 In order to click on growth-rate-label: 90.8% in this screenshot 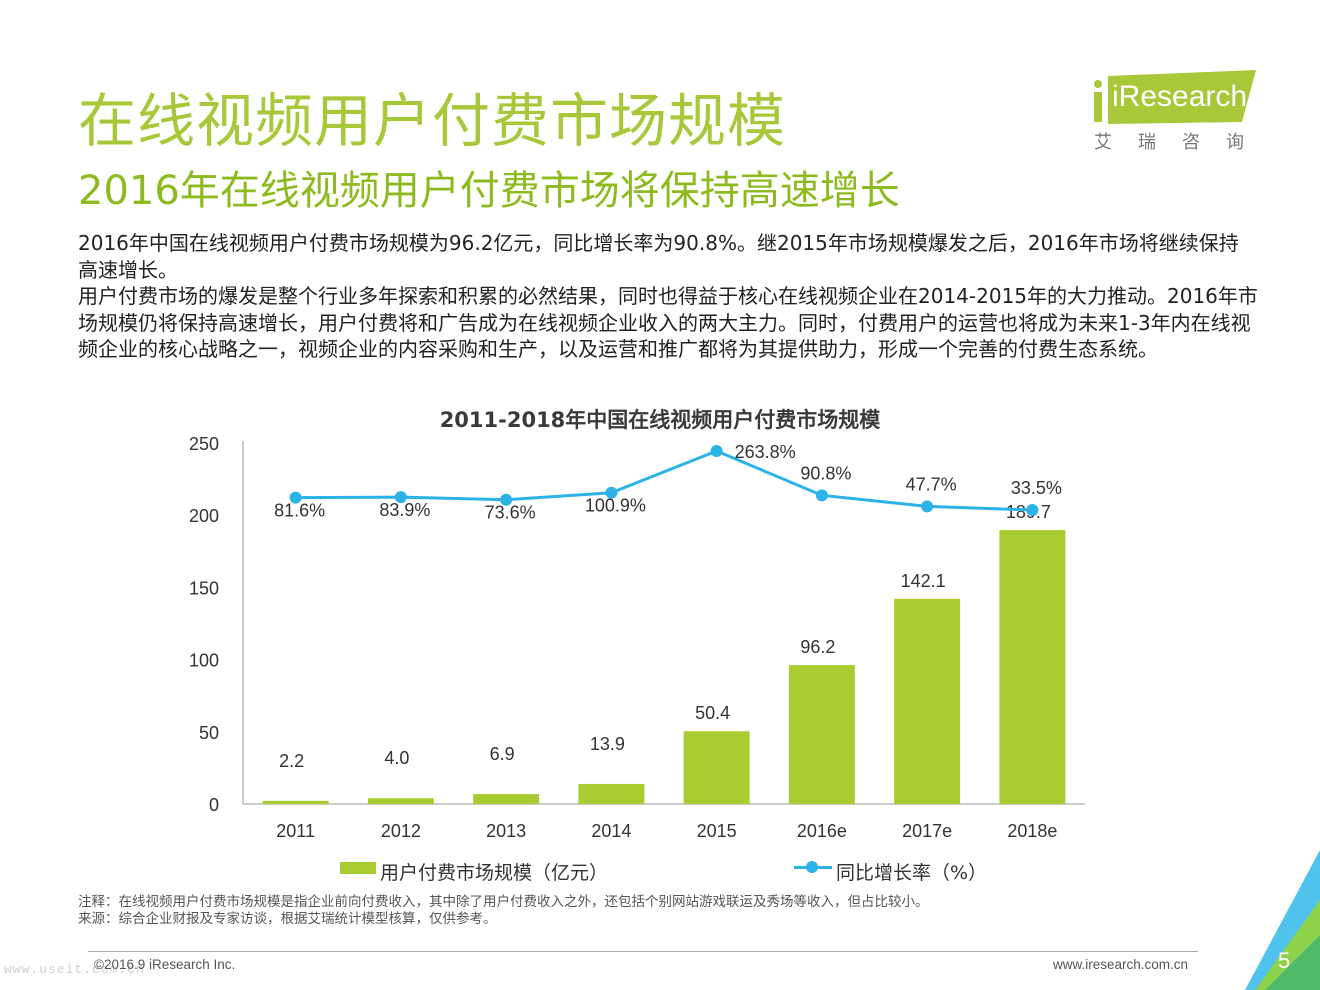, I will do `click(825, 473)`.